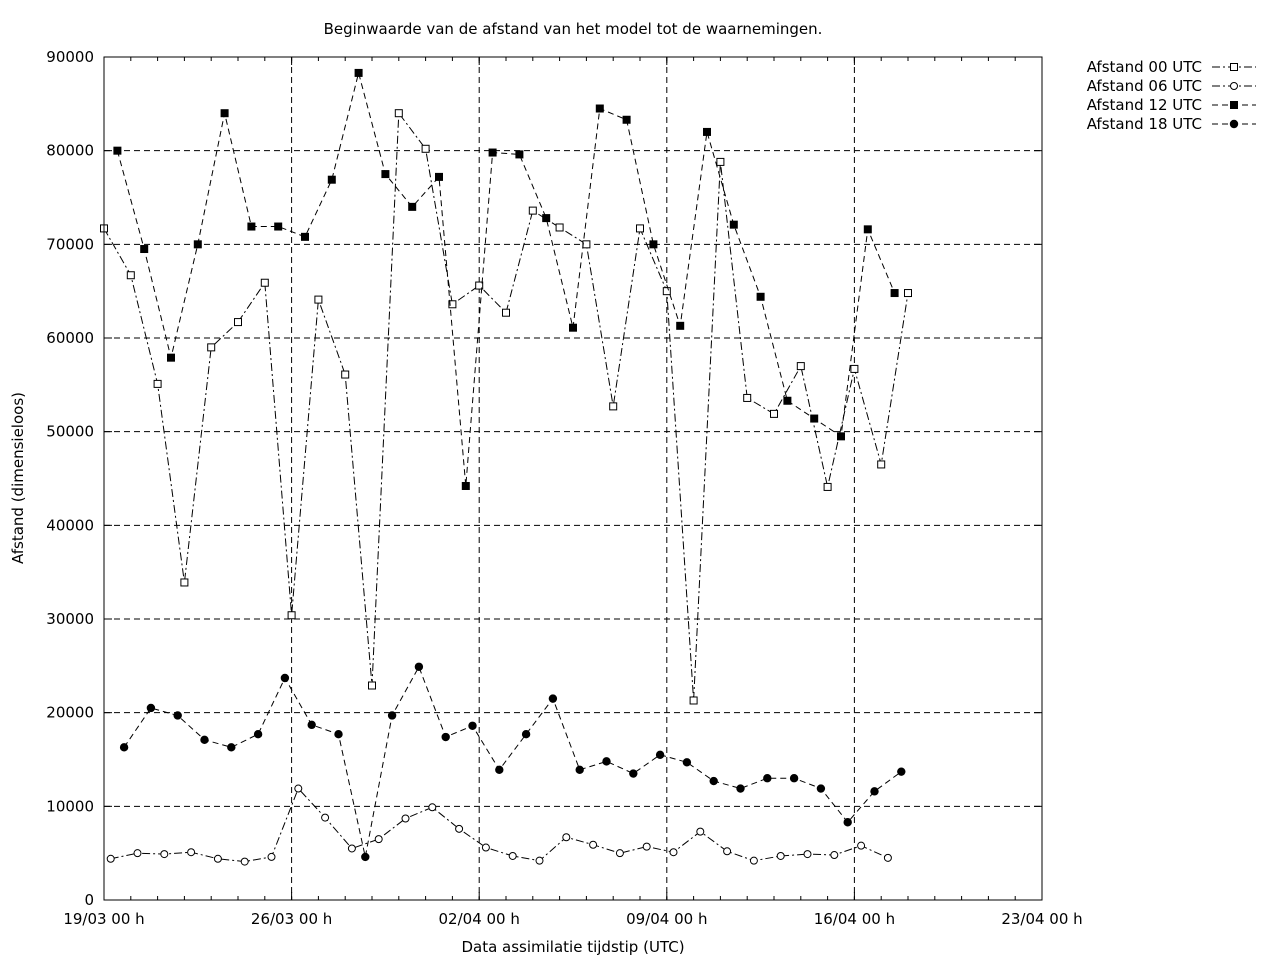 Image resolution: width=1280 pixels, height=960 pixels. What do you see at coordinates (89, 900) in the screenshot?
I see `y-tick-label: 0` at bounding box center [89, 900].